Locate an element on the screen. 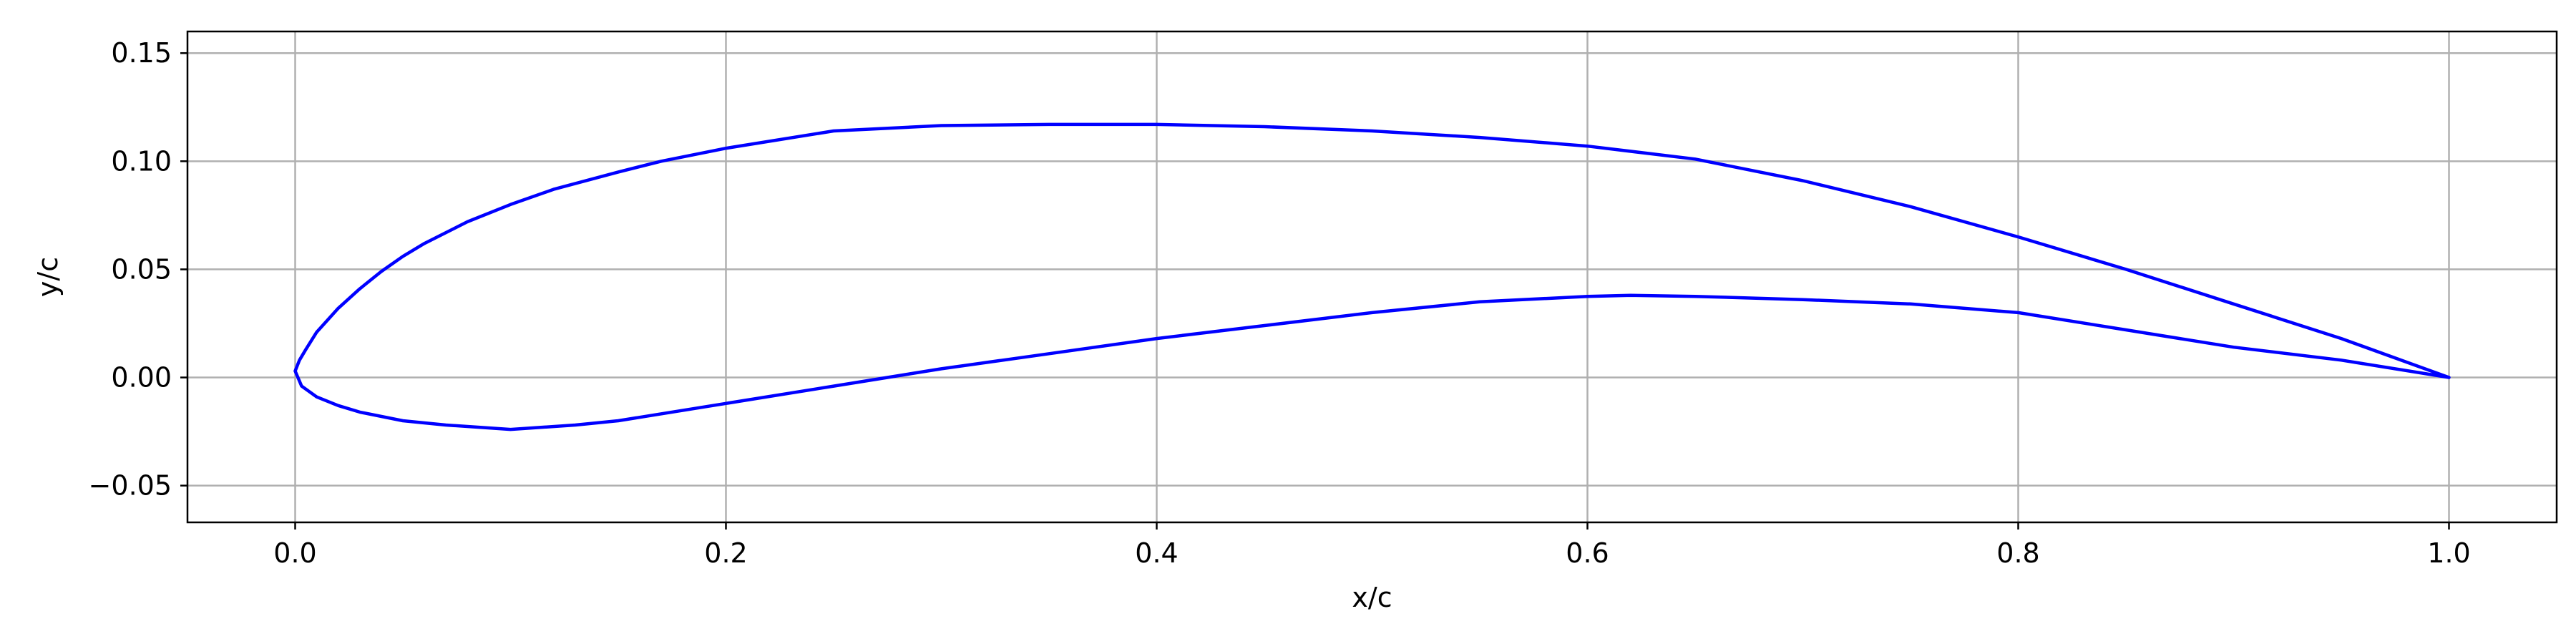  y-tick-label: 0.05 is located at coordinates (141, 269).